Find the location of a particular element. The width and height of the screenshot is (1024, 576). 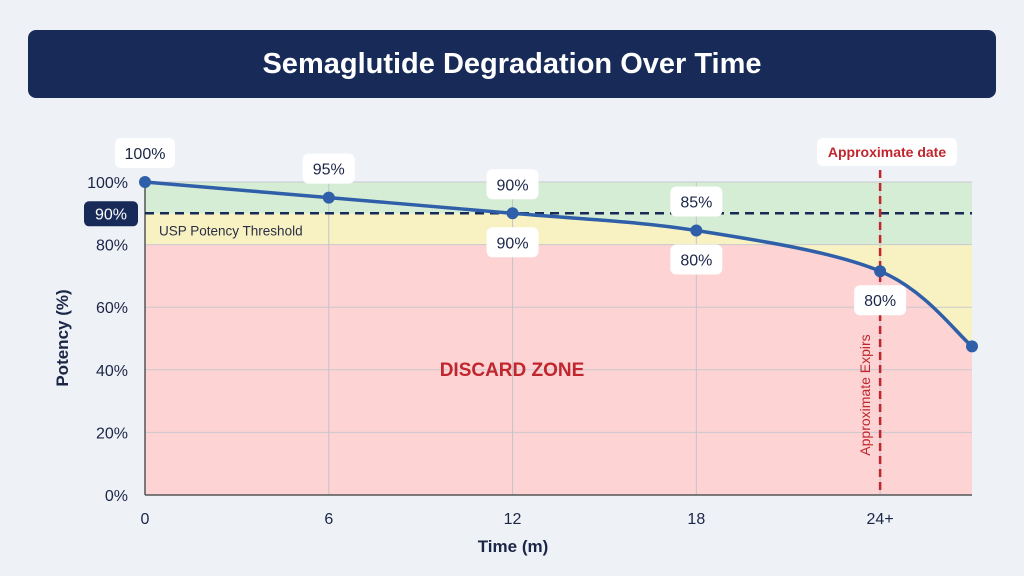

expiry-top-label-box is located at coordinates (887, 152).